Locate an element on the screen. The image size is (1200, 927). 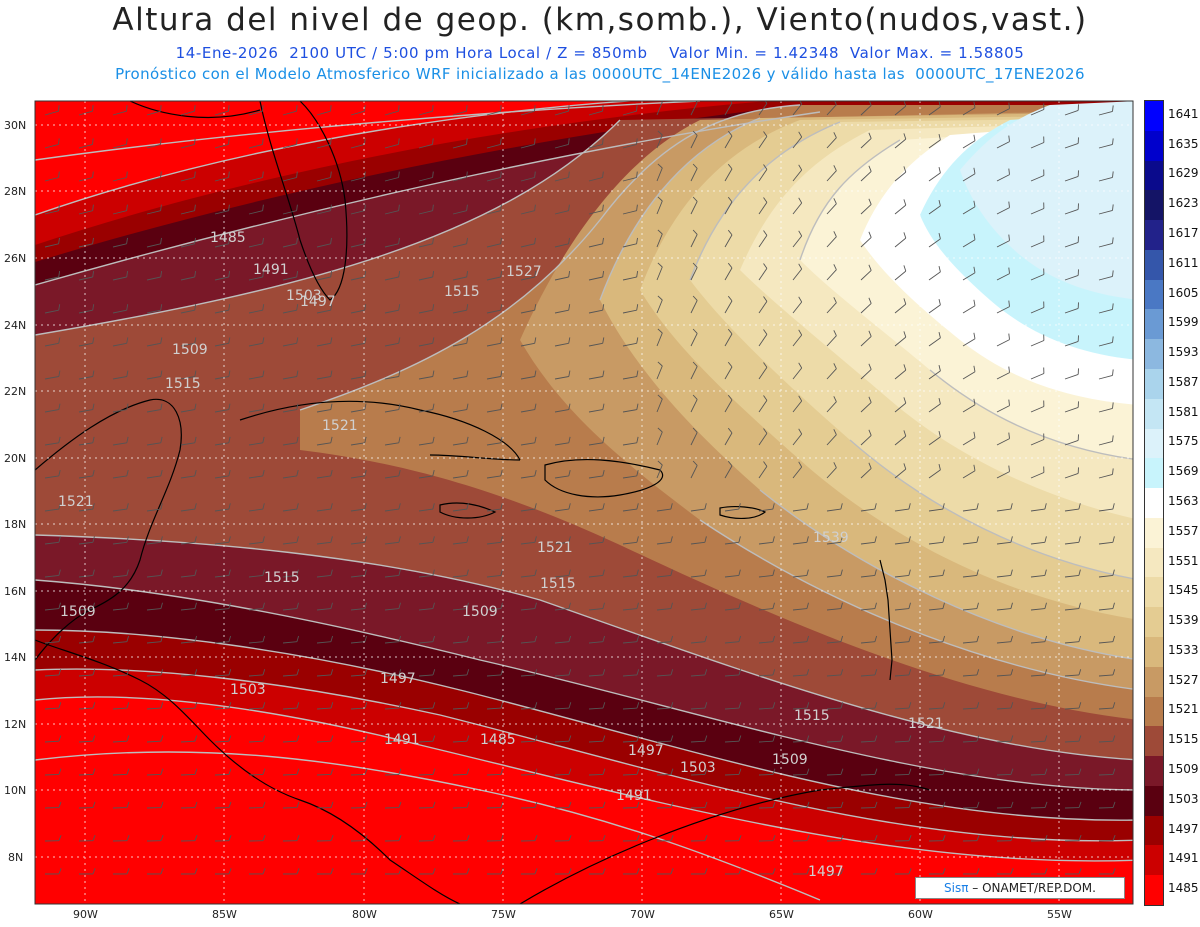
lon-label: 55W is located at coordinates (1059, 914).